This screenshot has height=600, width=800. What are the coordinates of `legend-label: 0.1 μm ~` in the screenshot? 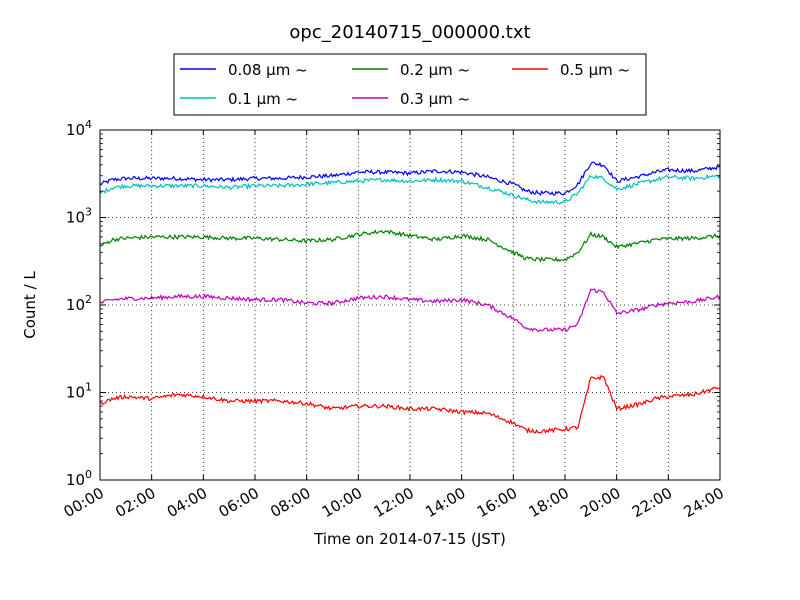 It's located at (263, 99).